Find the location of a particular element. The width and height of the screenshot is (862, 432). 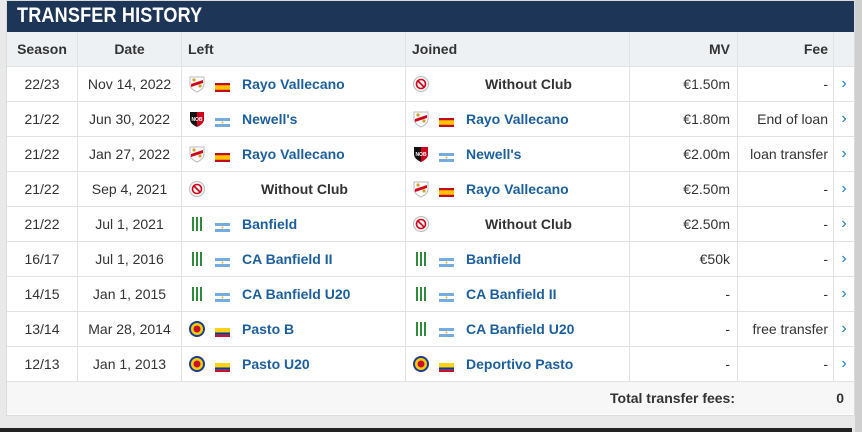

joined-club-cell: CA Banfield II is located at coordinates (518, 294).